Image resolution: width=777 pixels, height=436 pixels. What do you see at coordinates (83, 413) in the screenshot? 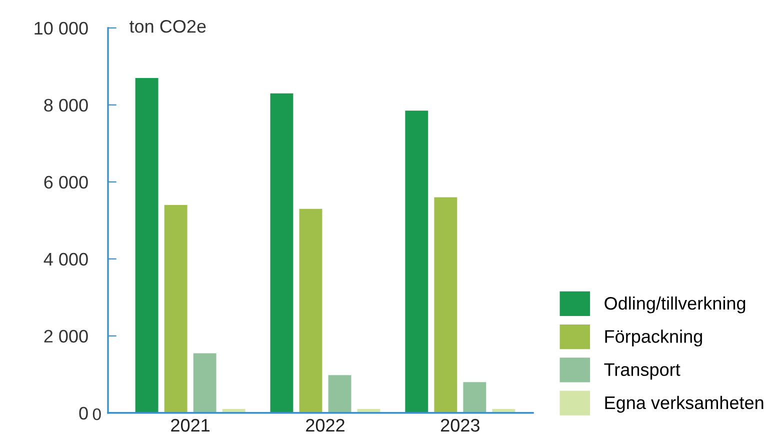
I see `y-tick-label: 0` at bounding box center [83, 413].